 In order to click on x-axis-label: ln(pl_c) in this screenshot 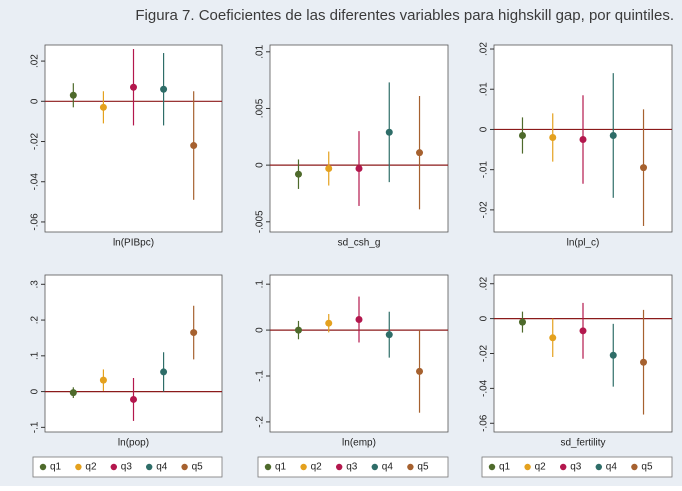, I will do `click(583, 243)`.